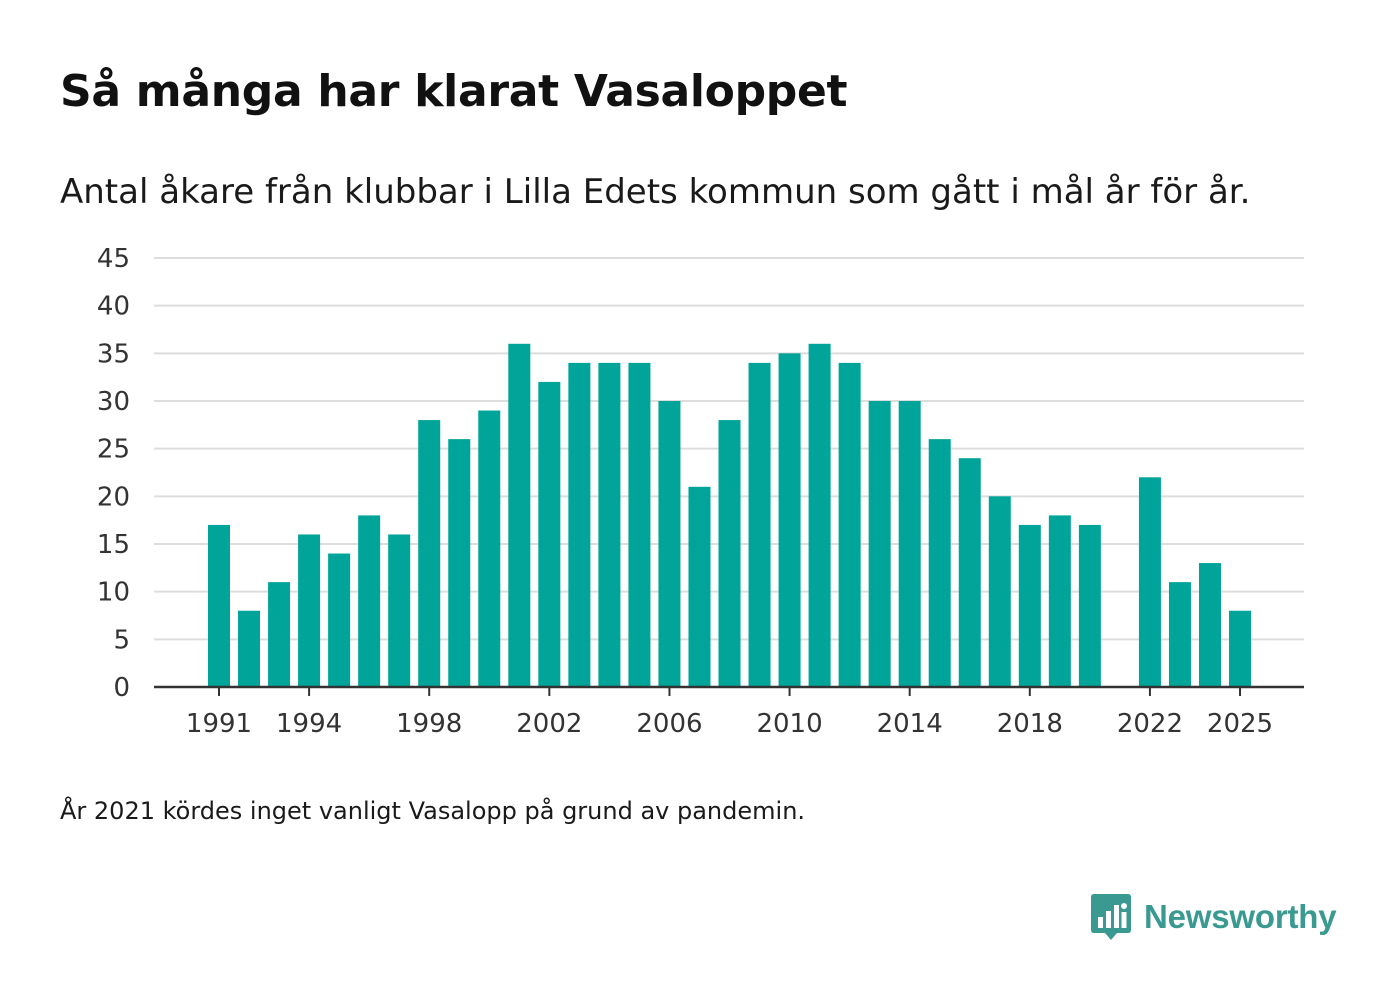  I want to click on bar-2014, so click(909, 544).